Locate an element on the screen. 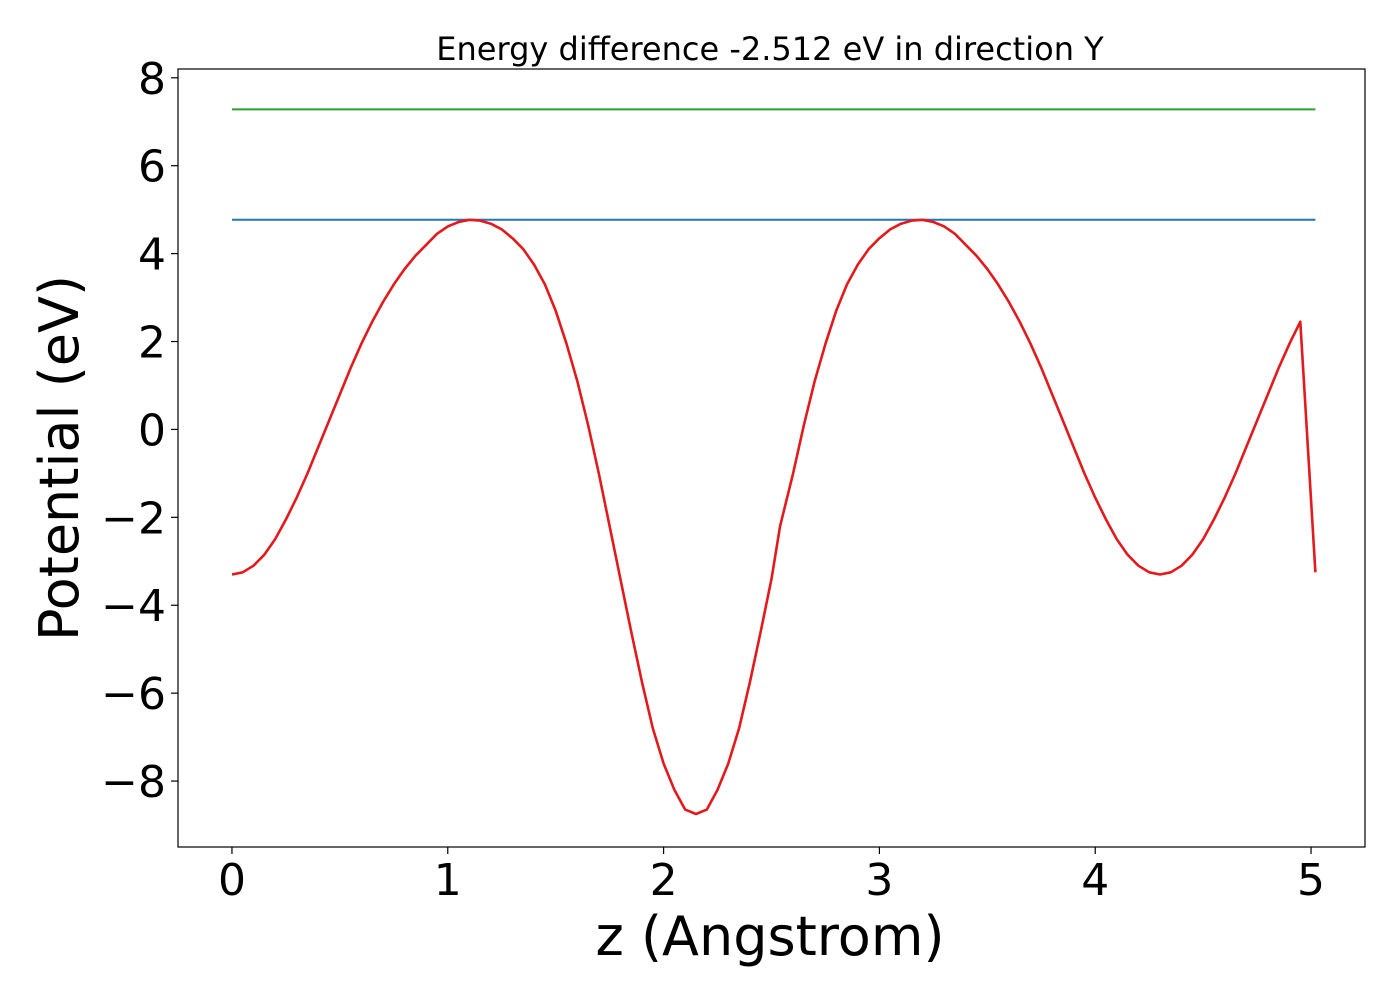 The image size is (1400, 1000). x-tick-label: 1 is located at coordinates (448, 880).